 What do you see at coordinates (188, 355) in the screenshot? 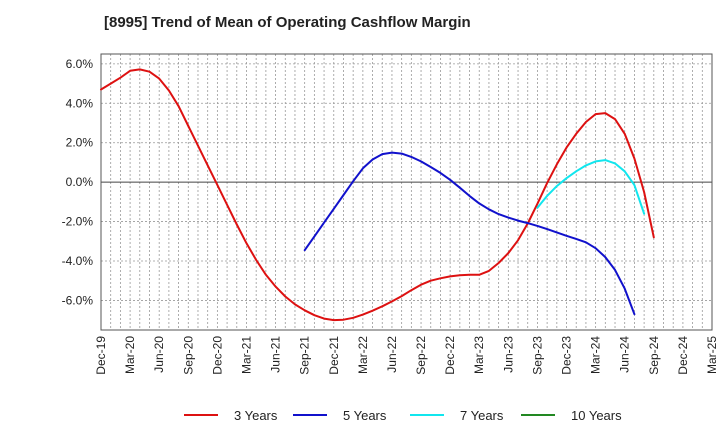
I see `x-tick-label: Sep-20` at bounding box center [188, 355].